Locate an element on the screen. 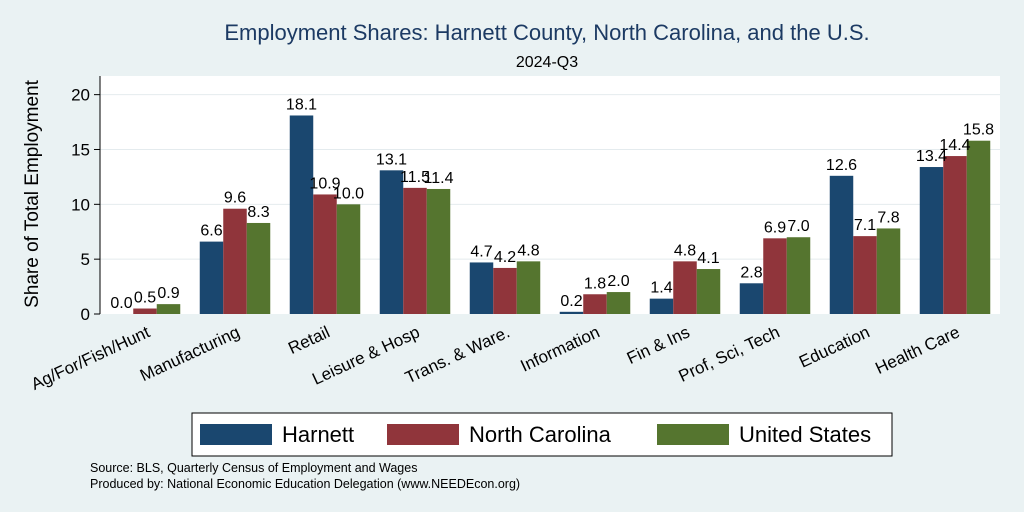 The height and width of the screenshot is (512, 1024). data-label: 14.4 is located at coordinates (954, 145).